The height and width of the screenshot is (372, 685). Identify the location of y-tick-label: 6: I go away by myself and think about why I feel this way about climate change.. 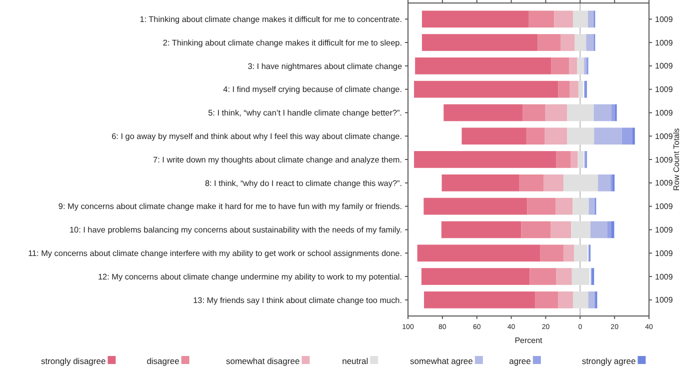
(257, 136).